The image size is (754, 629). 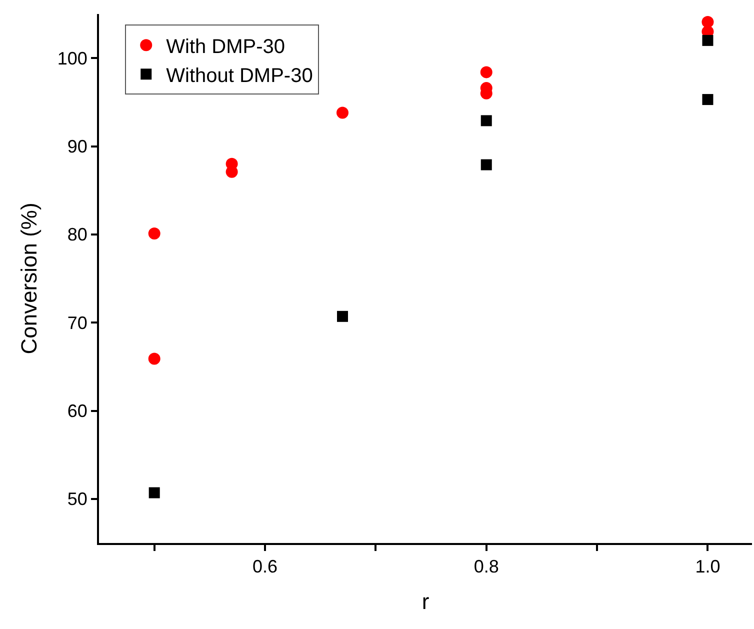 I want to click on x-axis-title: r, so click(x=426, y=601).